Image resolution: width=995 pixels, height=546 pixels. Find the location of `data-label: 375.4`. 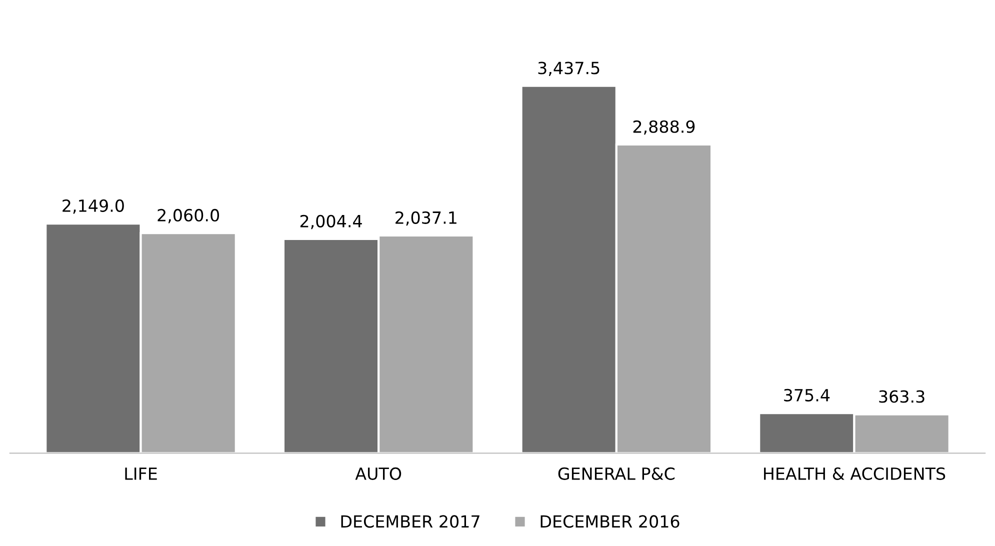

data-label: 375.4 is located at coordinates (807, 395).